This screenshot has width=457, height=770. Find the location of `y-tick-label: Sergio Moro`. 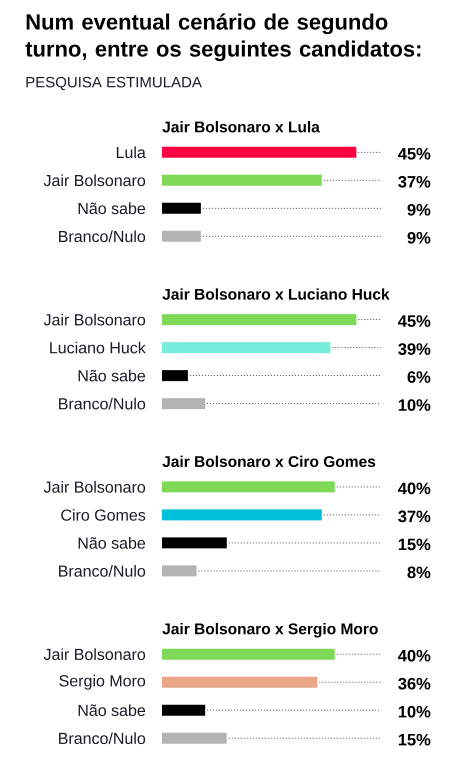

y-tick-label: Sergio Moro is located at coordinates (102, 682).